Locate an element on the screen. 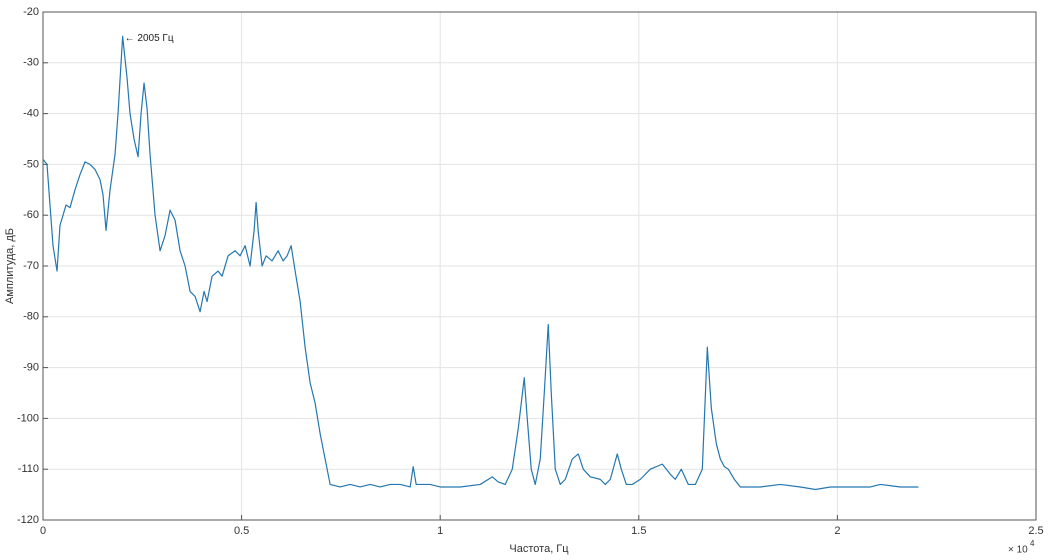 The height and width of the screenshot is (560, 1061). x-tick-label: 1.5 is located at coordinates (638, 531).